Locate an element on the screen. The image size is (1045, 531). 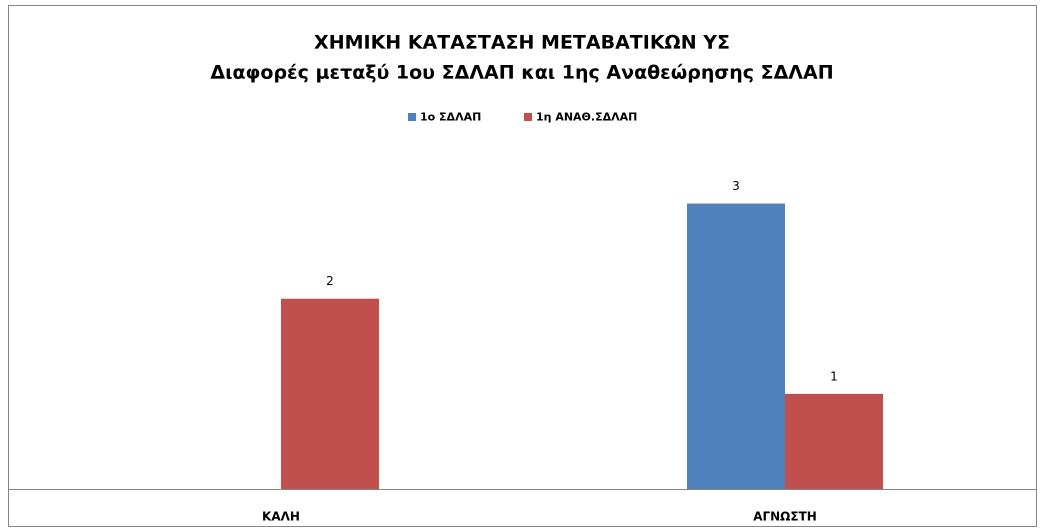
x-tick-label: ΑΓΝΩΣΤΗ is located at coordinates (785, 517).